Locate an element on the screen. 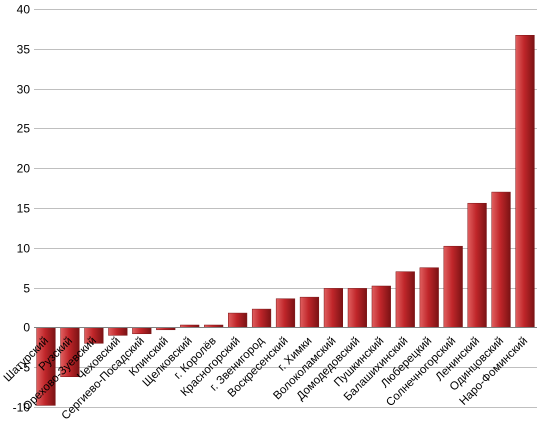 The image size is (543, 438). y-tick-label: -10 is located at coordinates (22, 408).